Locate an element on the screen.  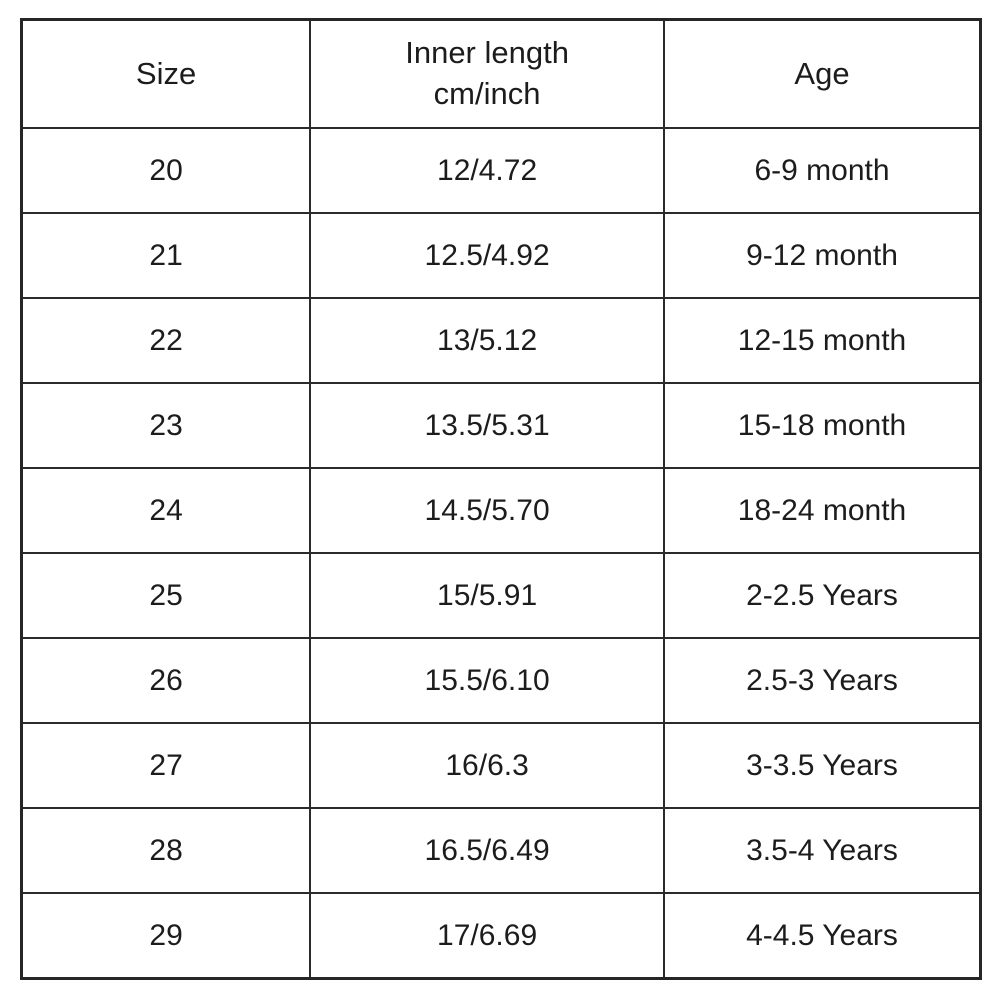
table-row: 25 15/5.91 2-2.5 Years is located at coordinates (501, 595).